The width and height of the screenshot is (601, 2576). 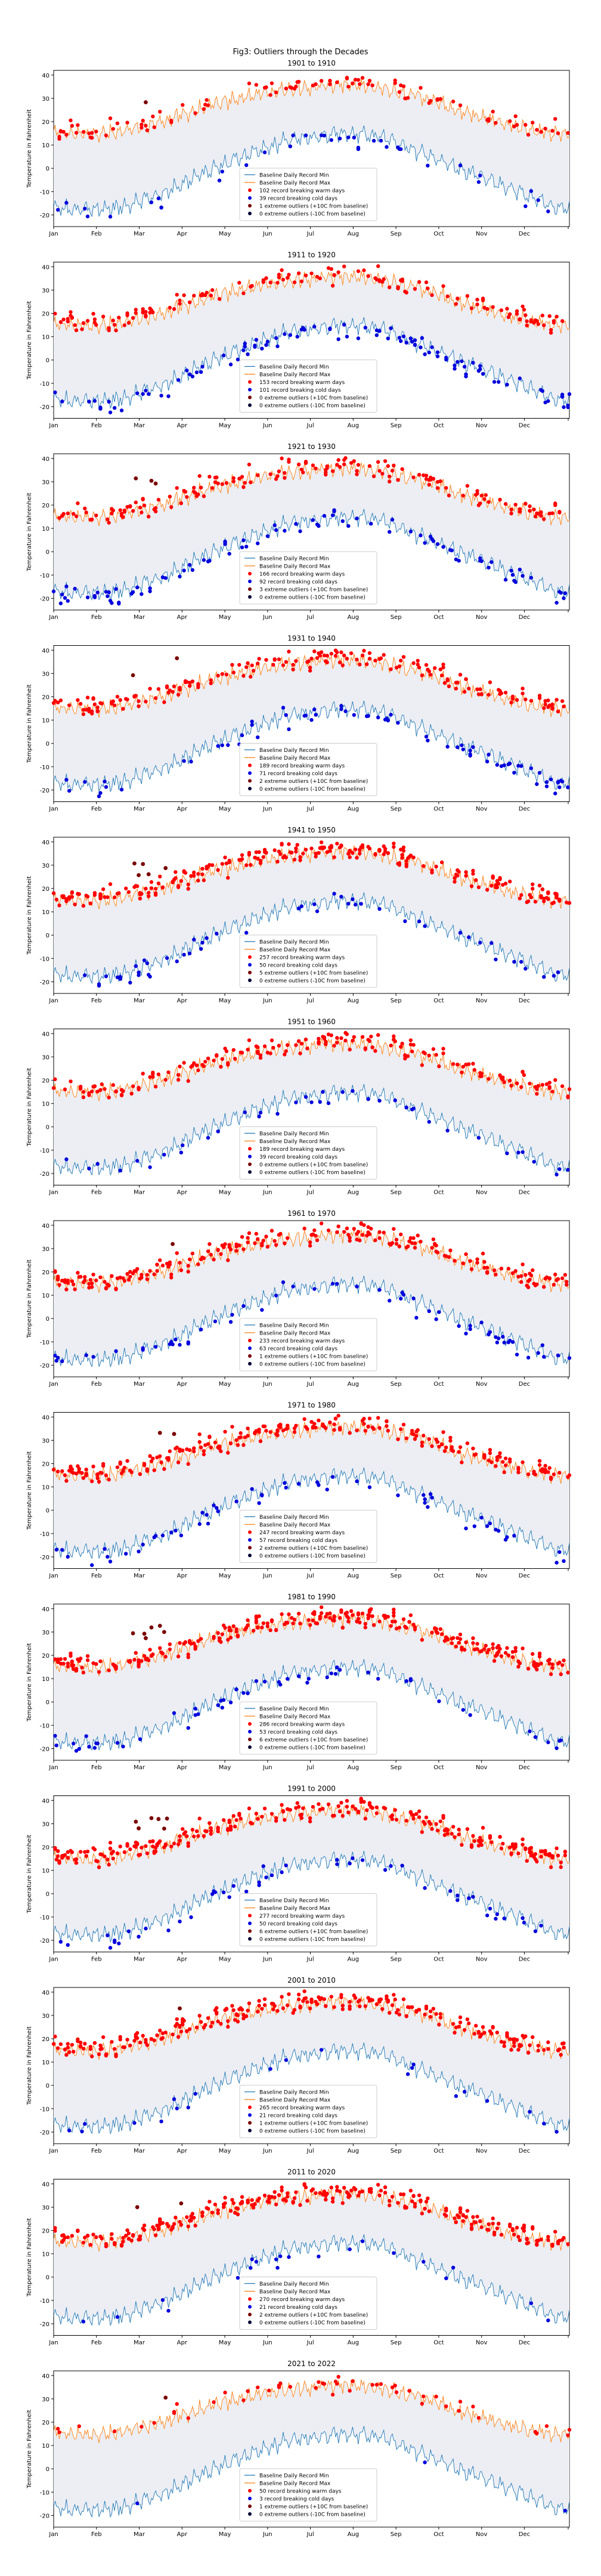 I want to click on y-tick-label: 0, so click(x=48, y=552).